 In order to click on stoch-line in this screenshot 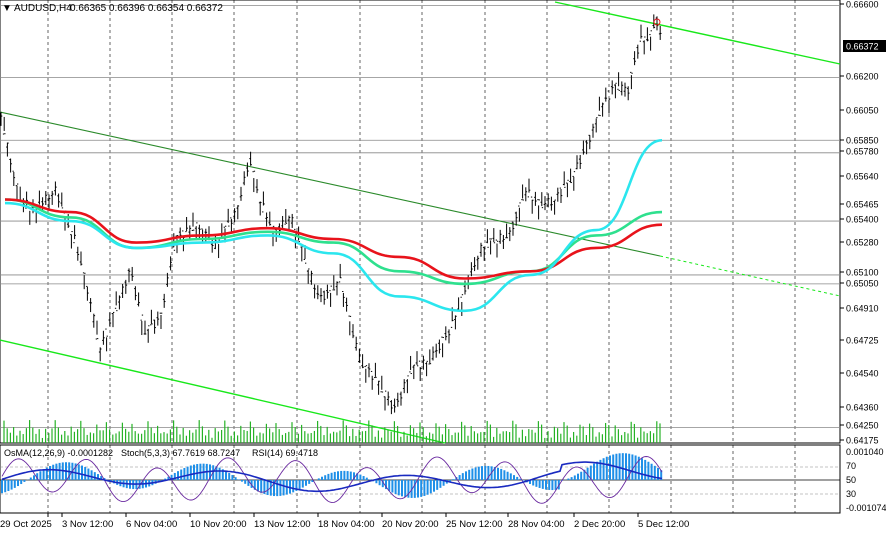, I will do `click(332, 480)`.